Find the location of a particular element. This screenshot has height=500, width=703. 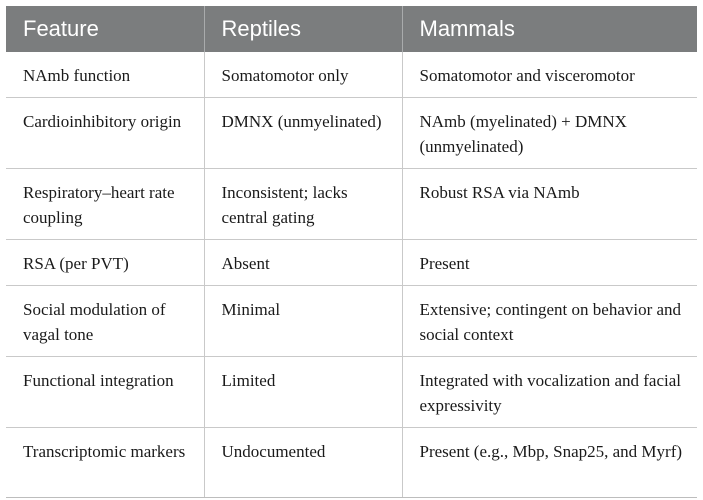

cell-reptiles: Somatomotor only is located at coordinates (303, 75).